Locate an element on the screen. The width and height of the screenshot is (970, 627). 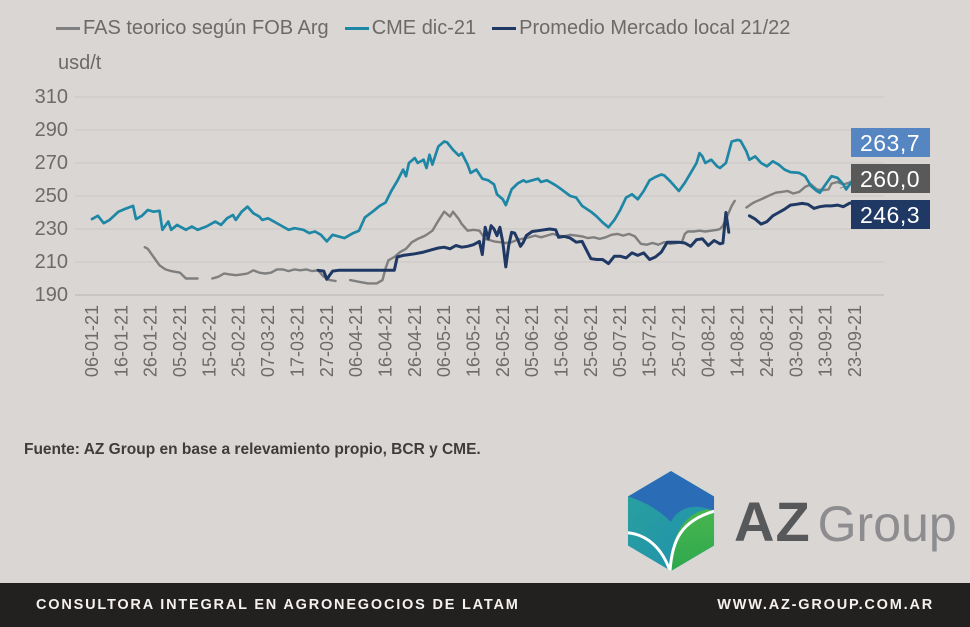
legend-item-fas: FAS teorico según FOB Arg is located at coordinates (192, 28).